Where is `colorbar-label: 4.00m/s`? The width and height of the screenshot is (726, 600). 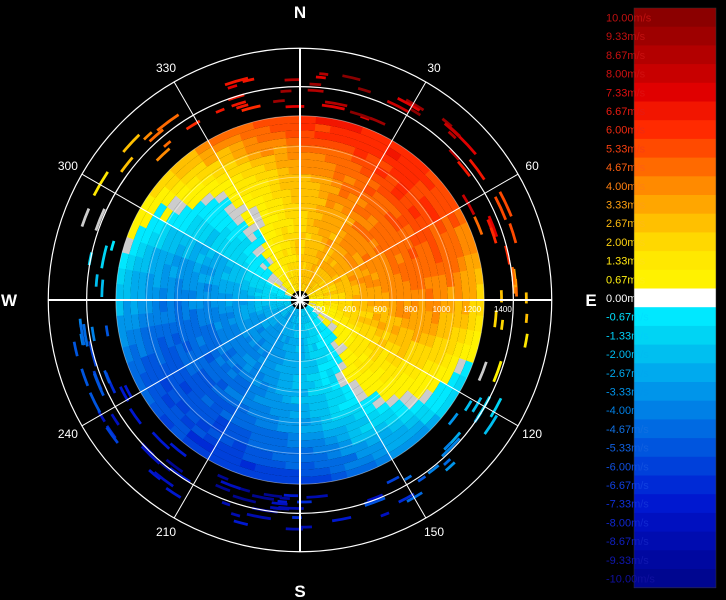
colorbar-label: 4.00m/s is located at coordinates (626, 187).